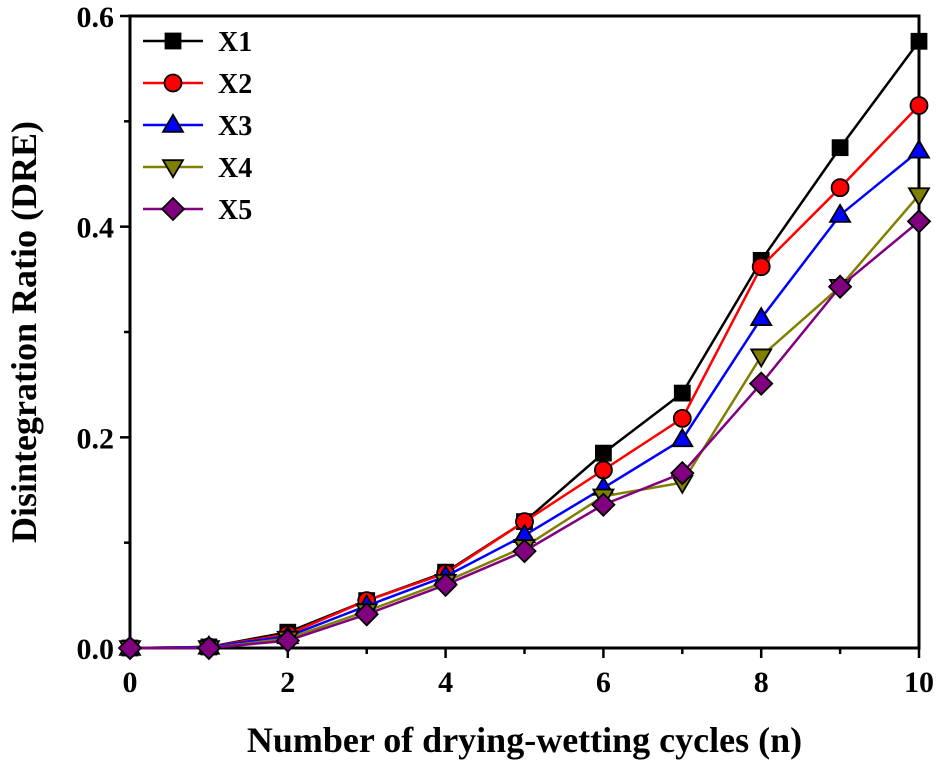  I want to click on x-tick-label: 4, so click(445, 682).